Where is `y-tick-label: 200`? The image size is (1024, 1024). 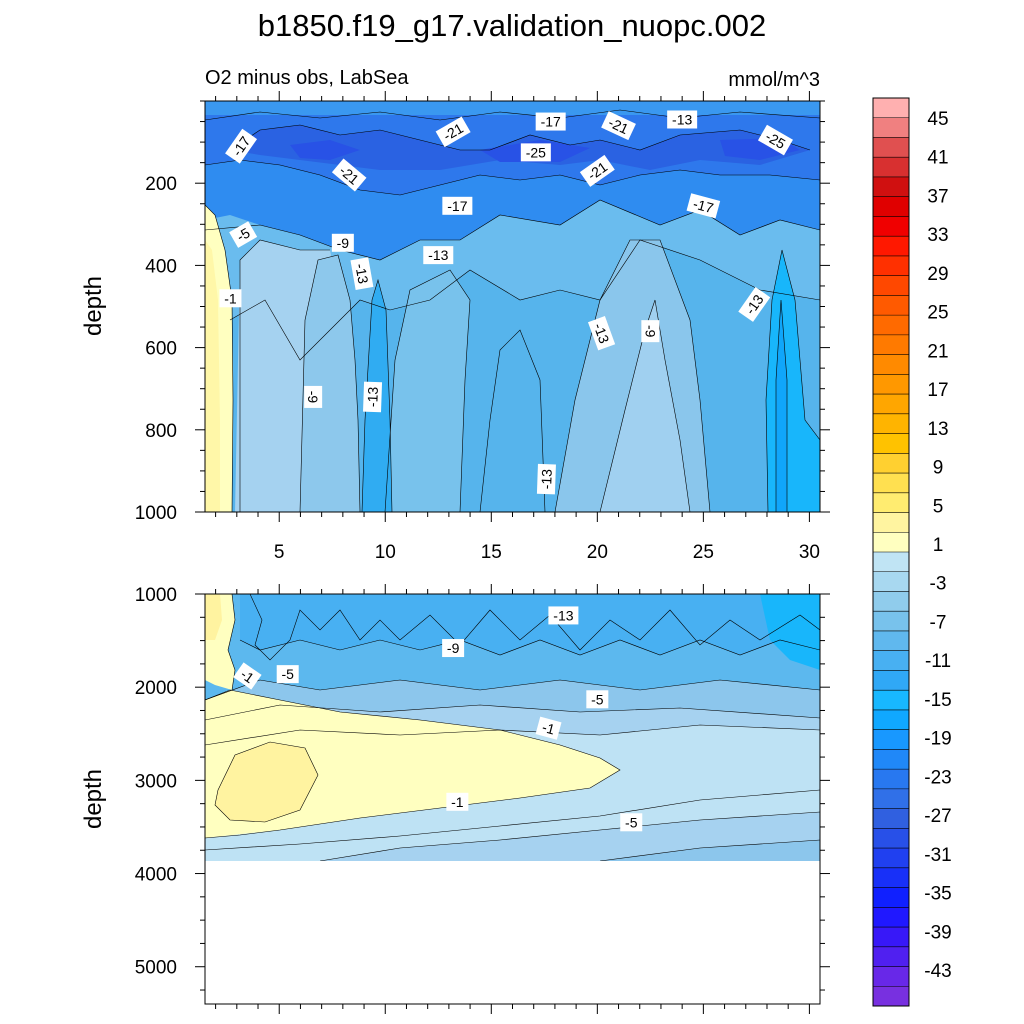 y-tick-label: 200 is located at coordinates (161, 184).